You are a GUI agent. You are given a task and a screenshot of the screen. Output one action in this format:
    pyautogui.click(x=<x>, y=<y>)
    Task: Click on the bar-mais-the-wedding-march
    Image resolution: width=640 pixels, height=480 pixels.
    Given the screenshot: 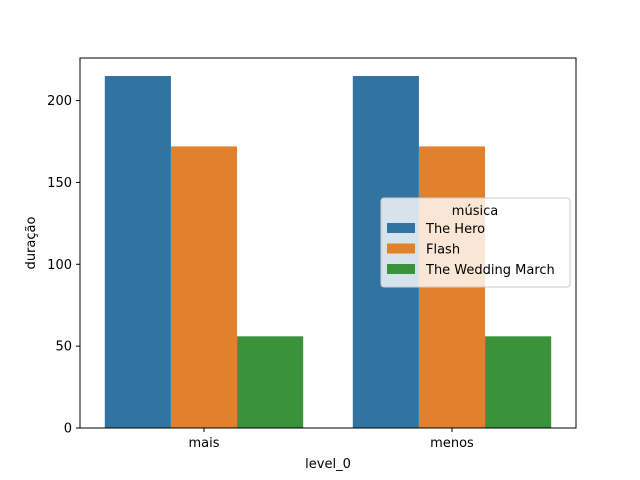 What is the action you would take?
    pyautogui.click(x=270, y=382)
    